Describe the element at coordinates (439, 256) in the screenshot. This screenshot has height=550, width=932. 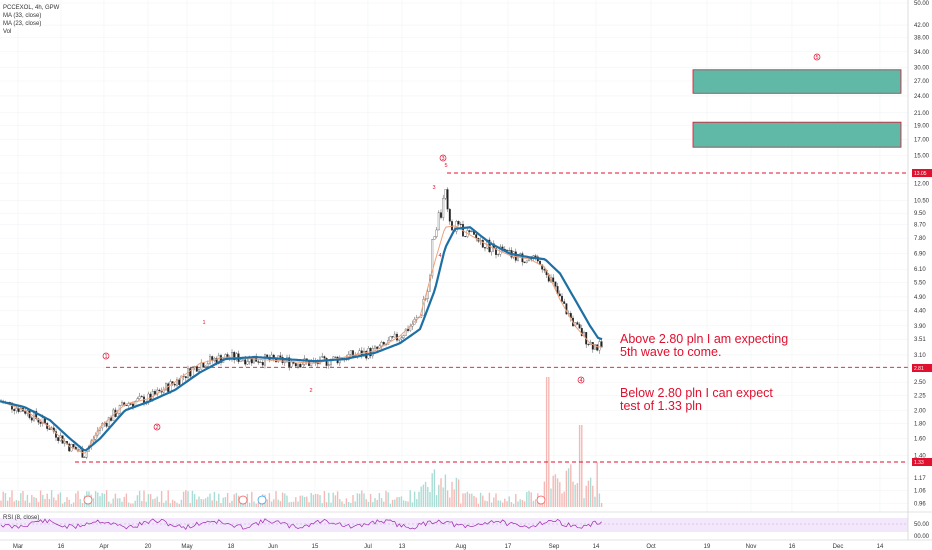
I see `subwave-4-label: 4` at that location.